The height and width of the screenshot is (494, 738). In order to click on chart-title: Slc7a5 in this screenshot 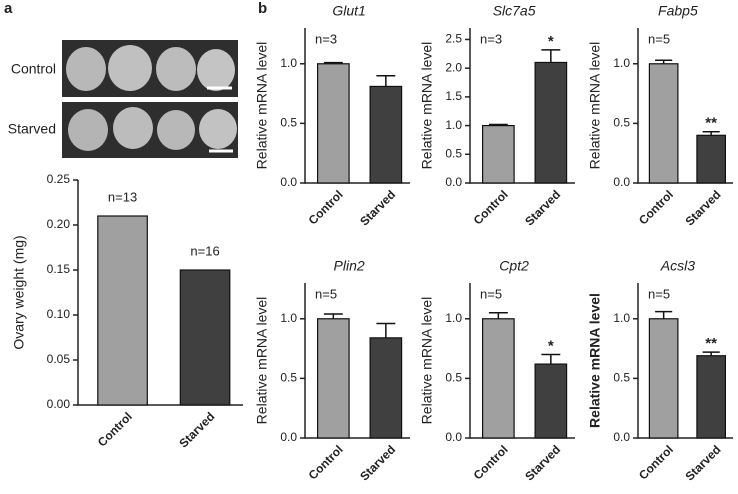, I will do `click(514, 11)`.